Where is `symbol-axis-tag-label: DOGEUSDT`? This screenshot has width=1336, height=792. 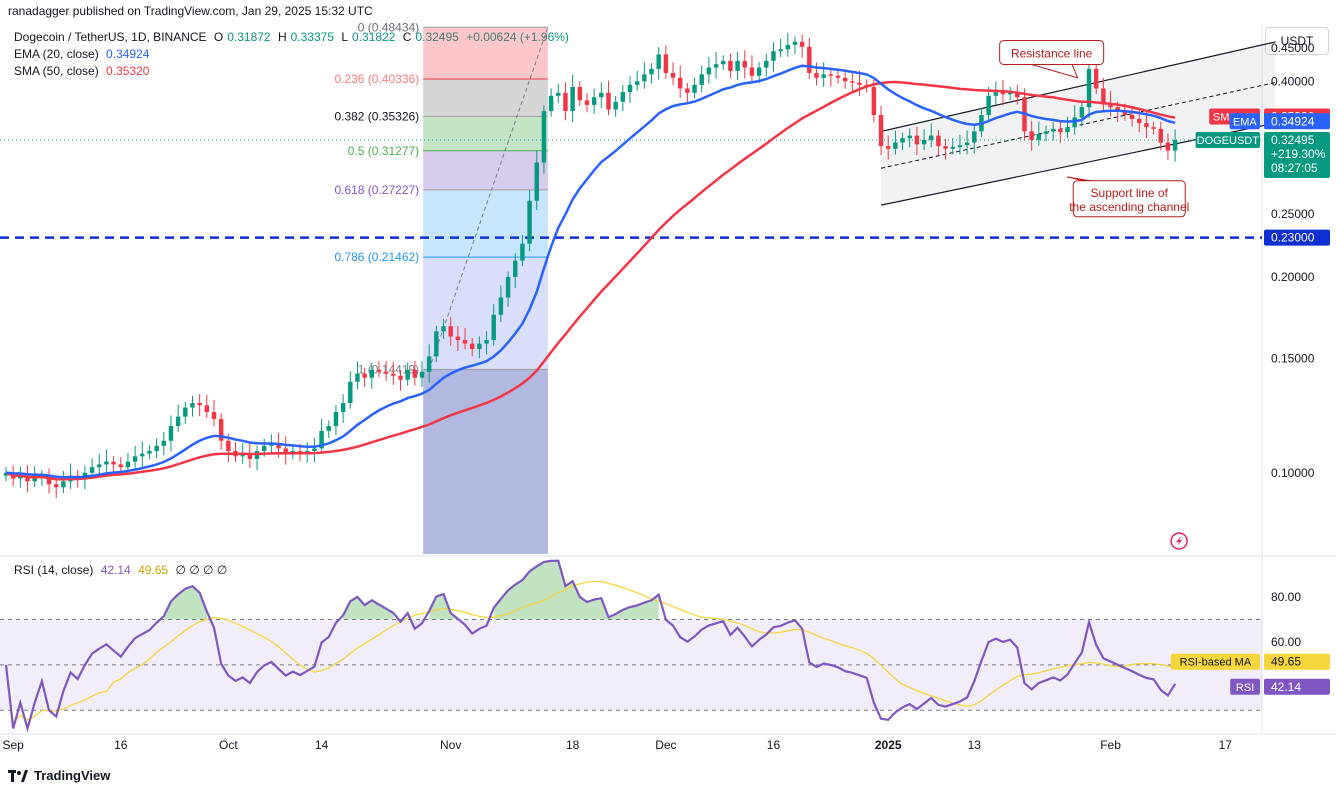
symbol-axis-tag-label: DOGEUSDT is located at coordinates (1228, 141).